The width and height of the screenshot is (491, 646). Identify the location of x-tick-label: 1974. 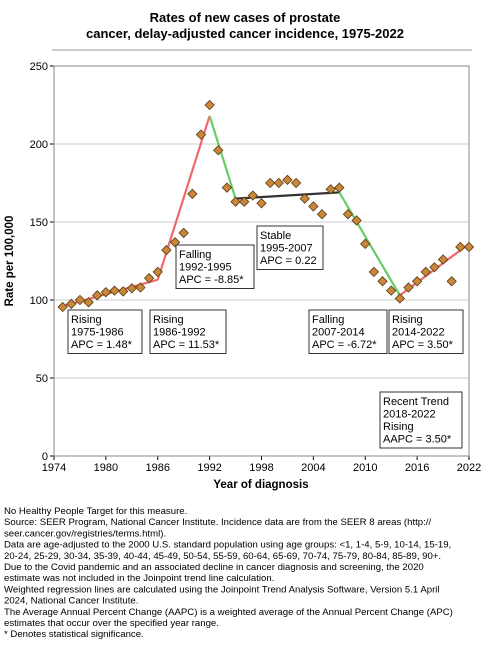
(54, 468).